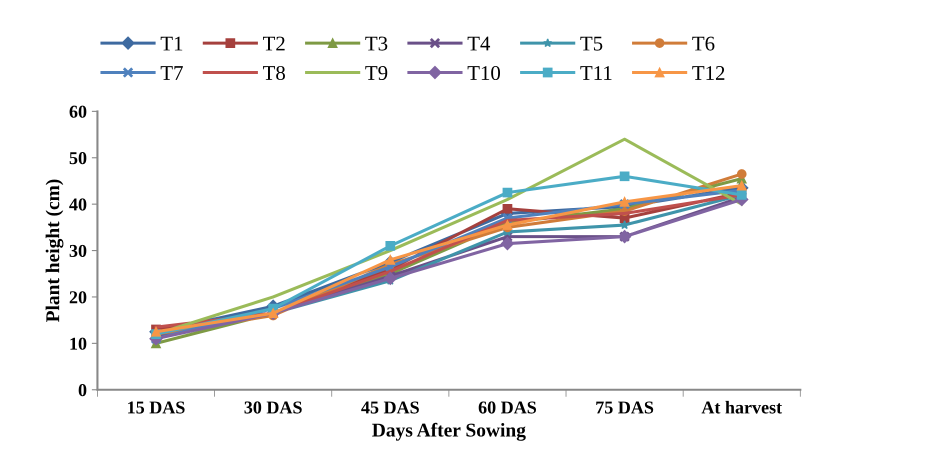 The image size is (946, 464). I want to click on y-tick-label: 60, so click(78, 112).